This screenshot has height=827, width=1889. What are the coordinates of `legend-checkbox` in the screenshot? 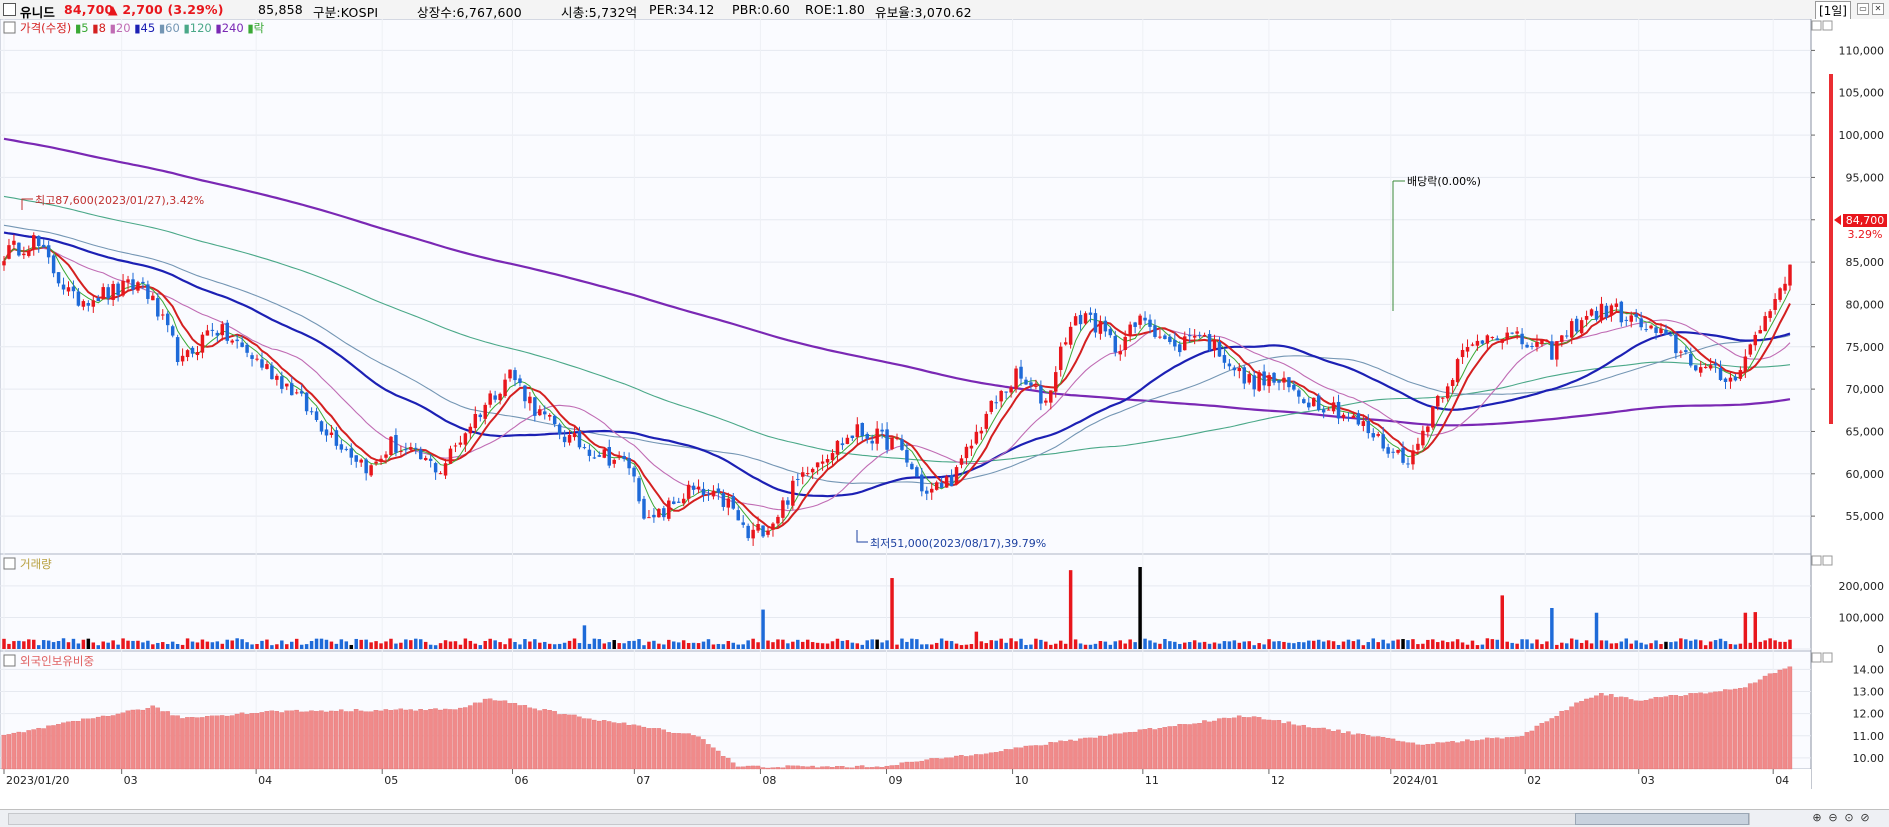 It's located at (9, 27).